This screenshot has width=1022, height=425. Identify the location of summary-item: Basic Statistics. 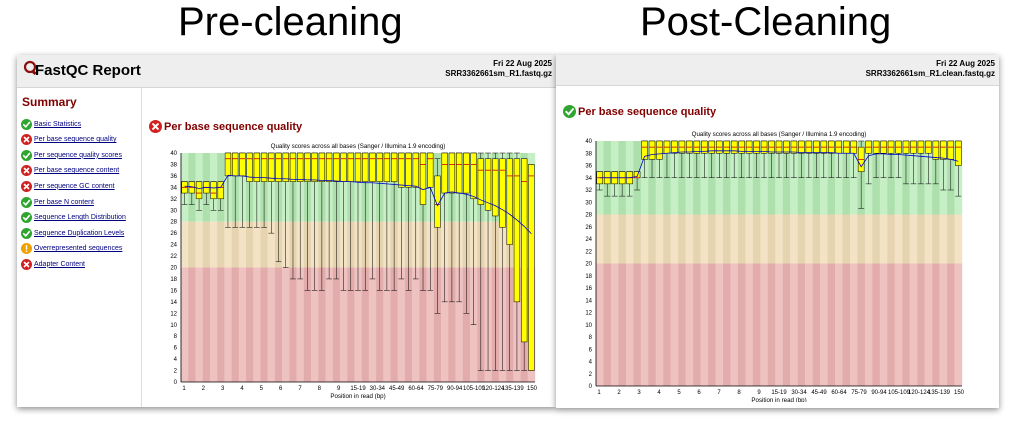
(51, 124).